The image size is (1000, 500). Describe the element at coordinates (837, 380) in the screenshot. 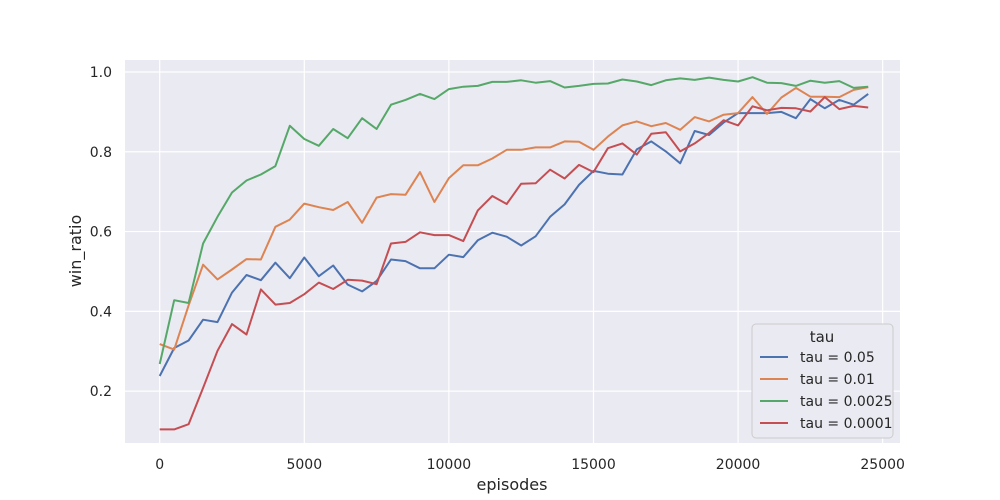

I see `legend-label-tau-0-01: tau = 0.01` at that location.